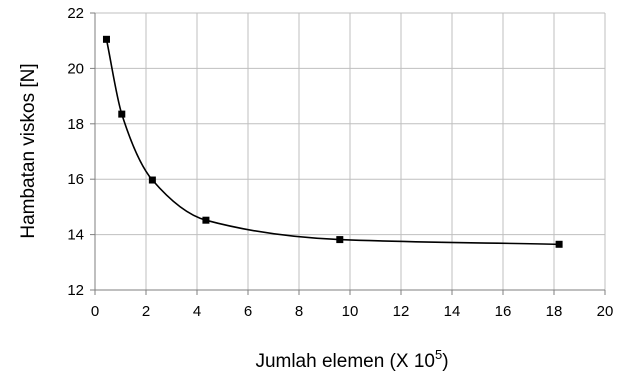  I want to click on y-tick-label: 16, so click(75, 179).